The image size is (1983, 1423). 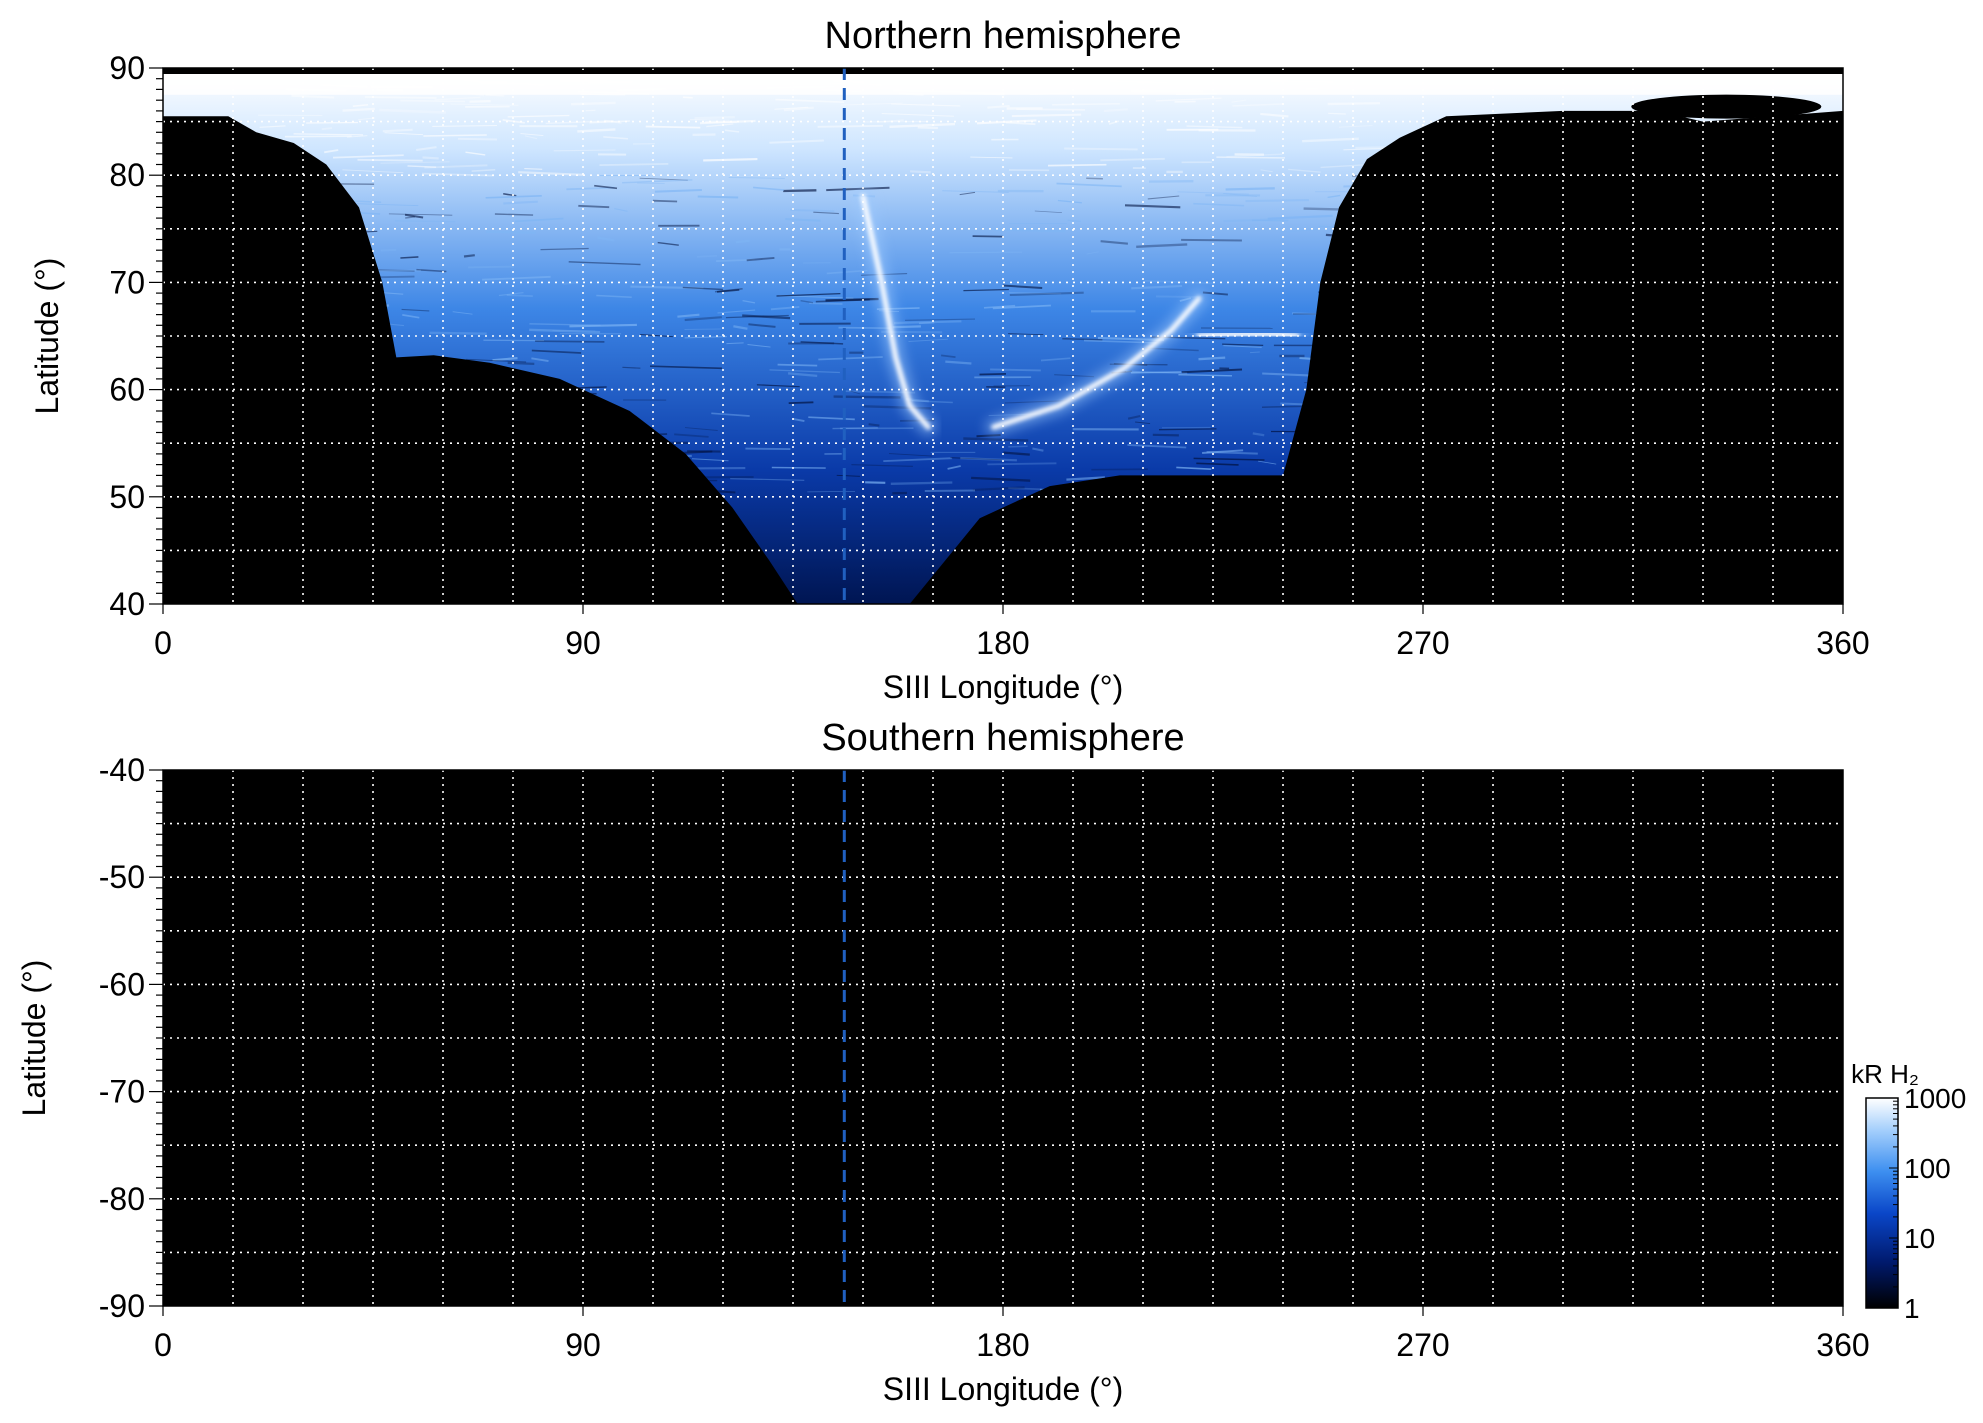 I want to click on northern-y-axis-label: Latitude (°), so click(x=47, y=336).